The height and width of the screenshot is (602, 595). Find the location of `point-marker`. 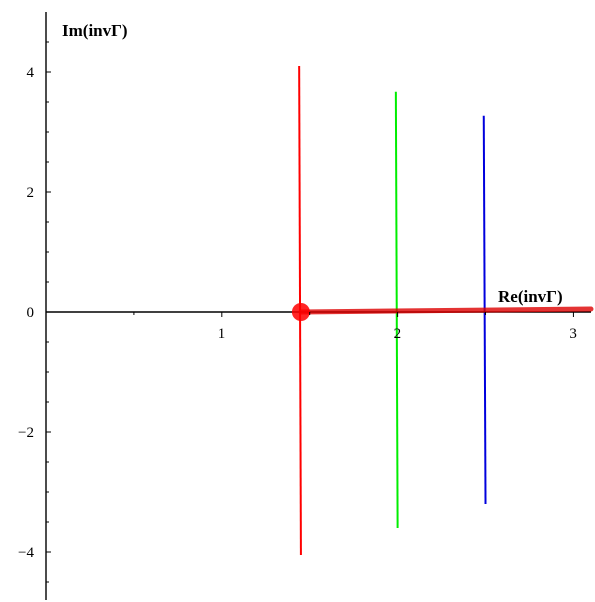

point-marker is located at coordinates (300, 312).